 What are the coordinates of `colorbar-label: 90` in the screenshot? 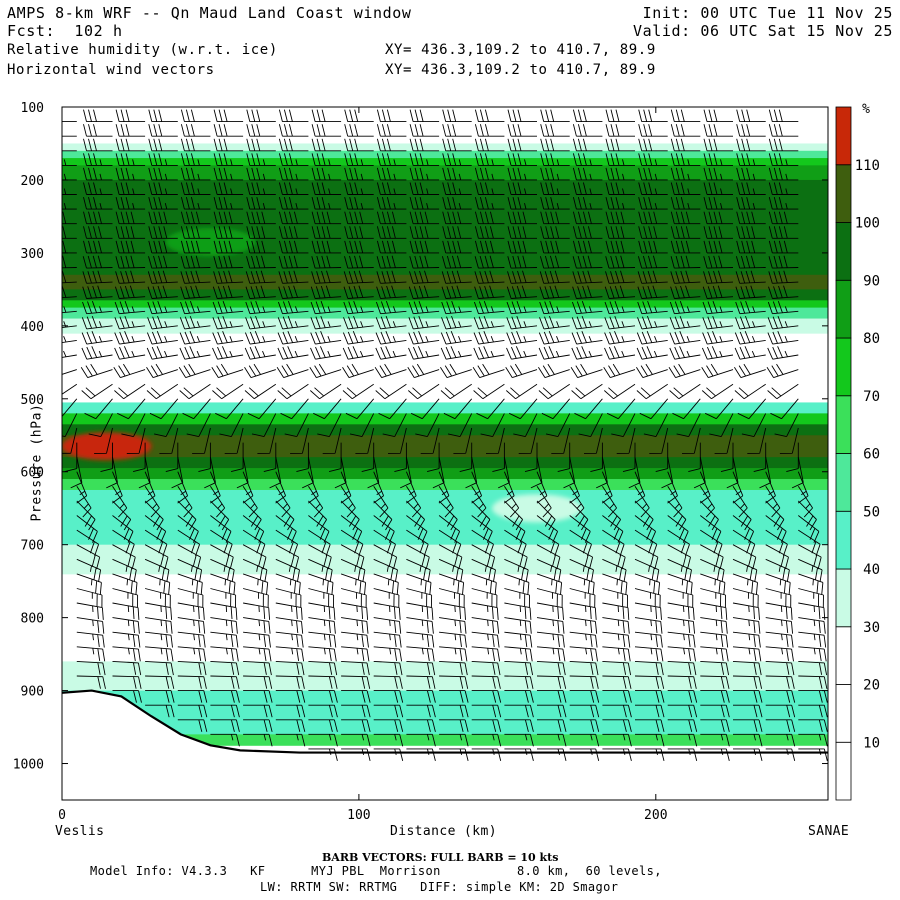 It's located at (871, 281).